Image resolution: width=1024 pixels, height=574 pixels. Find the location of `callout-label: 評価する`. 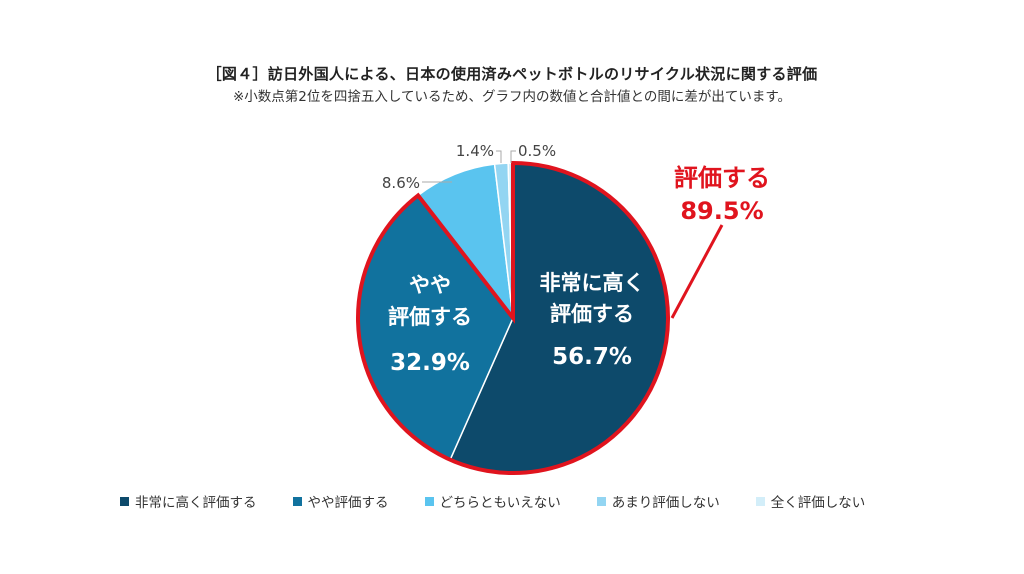

callout-label: 評価する is located at coordinates (722, 178).